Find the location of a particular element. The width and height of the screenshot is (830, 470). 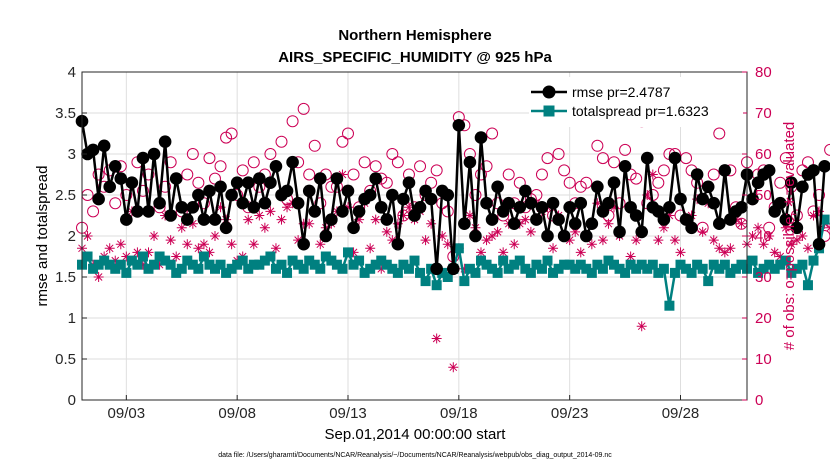

legend-box is located at coordinates (636, 102).